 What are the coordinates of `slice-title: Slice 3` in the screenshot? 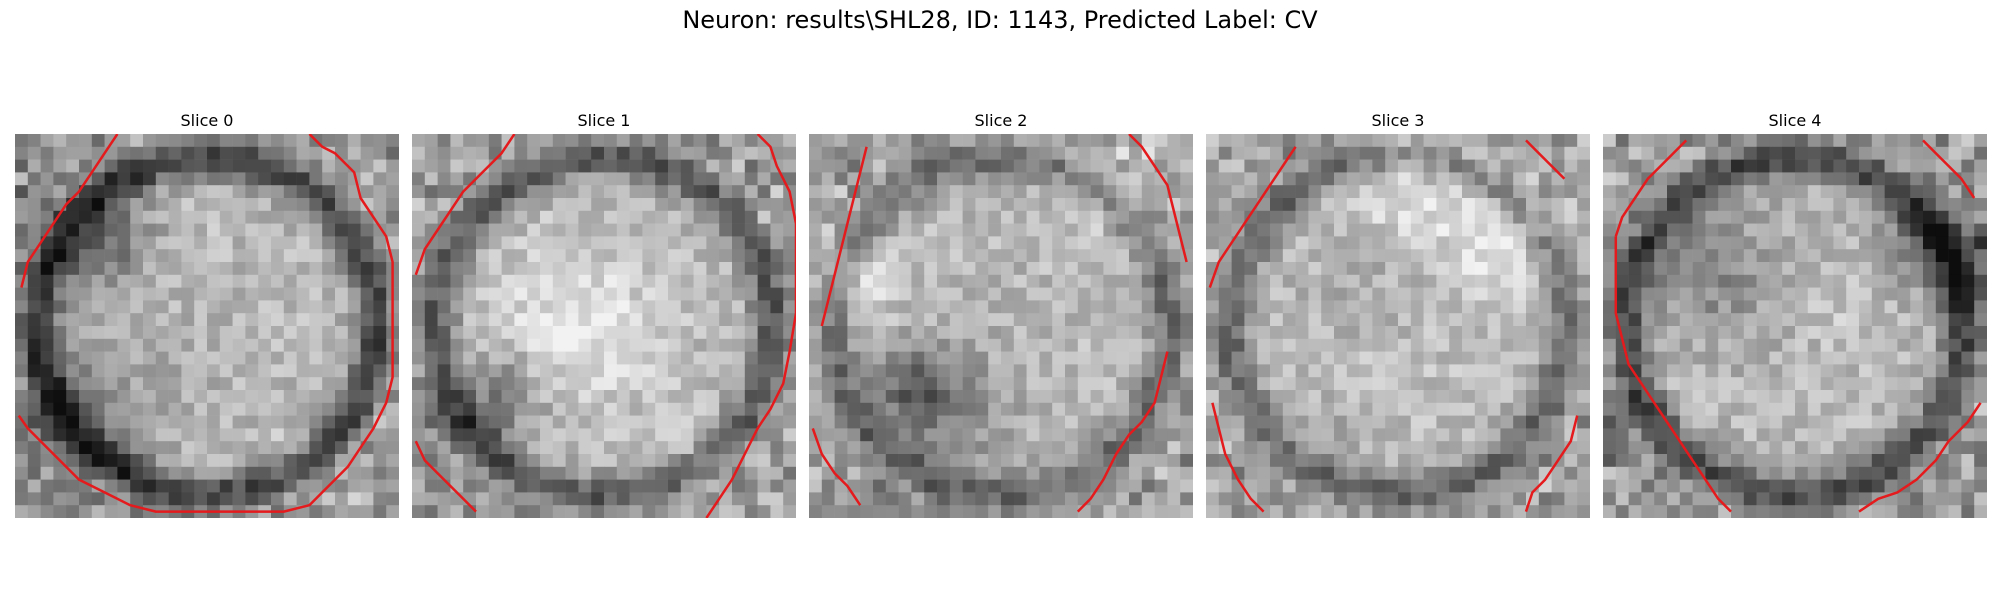 It's located at (1398, 120).